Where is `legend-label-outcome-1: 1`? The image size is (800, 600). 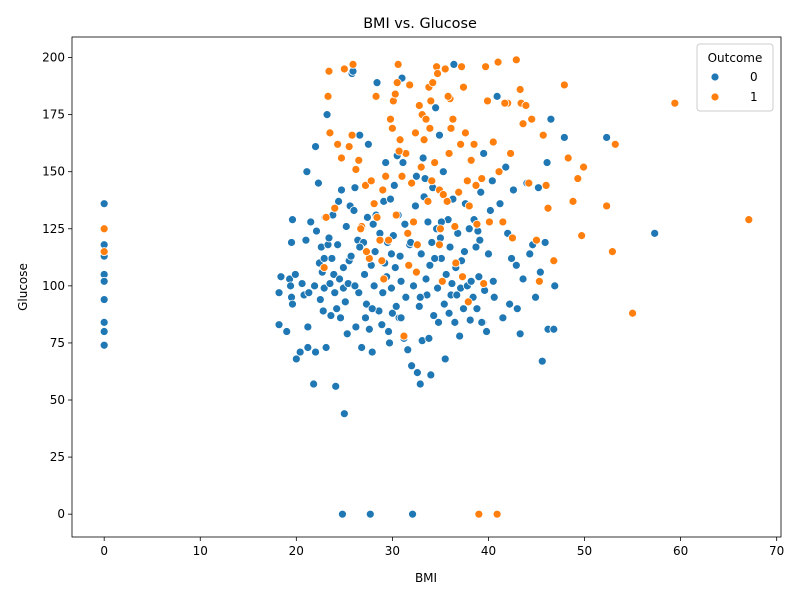 legend-label-outcome-1: 1 is located at coordinates (754, 97).